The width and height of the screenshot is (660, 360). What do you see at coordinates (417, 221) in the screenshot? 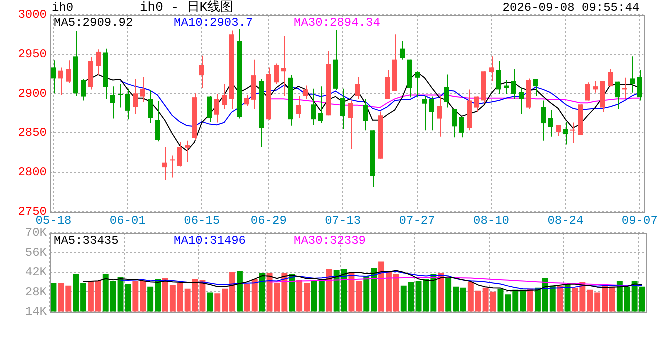
I see `x-tick-label: 07-27` at bounding box center [417, 221].